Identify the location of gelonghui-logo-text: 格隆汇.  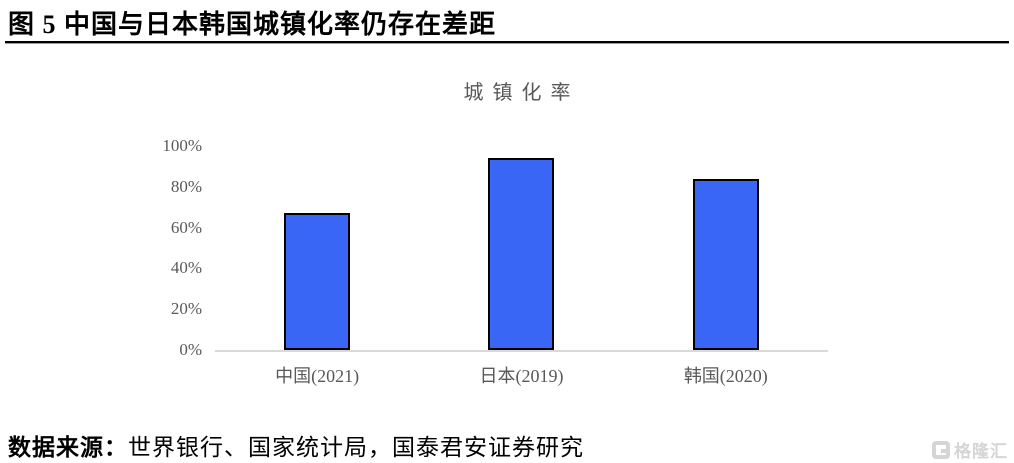
(981, 451).